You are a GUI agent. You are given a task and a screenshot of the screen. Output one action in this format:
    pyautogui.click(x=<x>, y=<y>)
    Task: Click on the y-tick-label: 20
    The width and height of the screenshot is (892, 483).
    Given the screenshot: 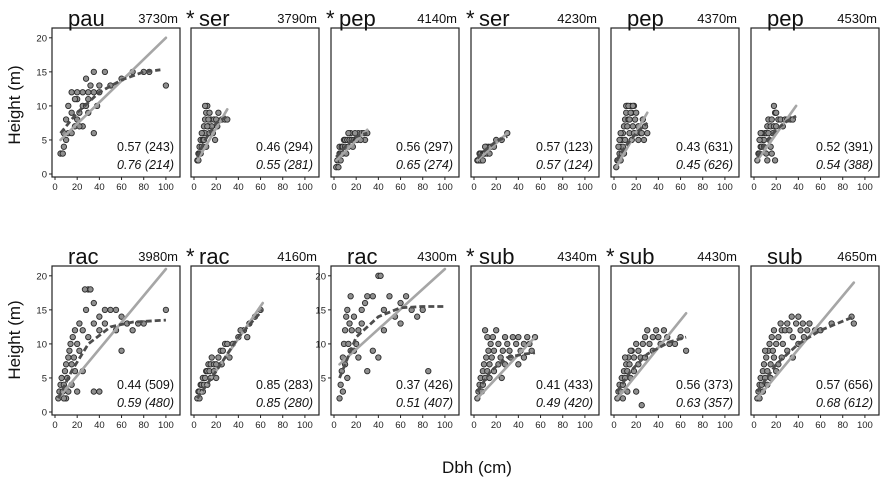 What is the action you would take?
    pyautogui.click(x=320, y=276)
    